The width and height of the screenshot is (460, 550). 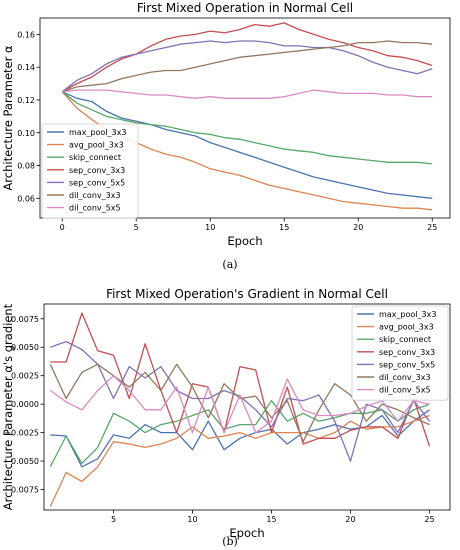 What do you see at coordinates (26, 100) in the screenshot?
I see `y-tick-label: 0.12` at bounding box center [26, 100].